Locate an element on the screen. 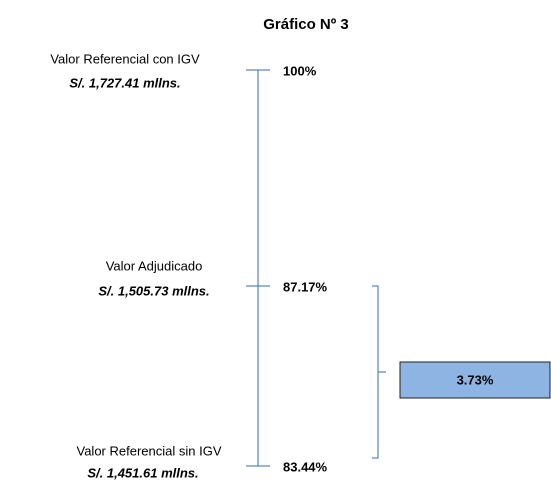  difference-label: 3.73% is located at coordinates (475, 379).